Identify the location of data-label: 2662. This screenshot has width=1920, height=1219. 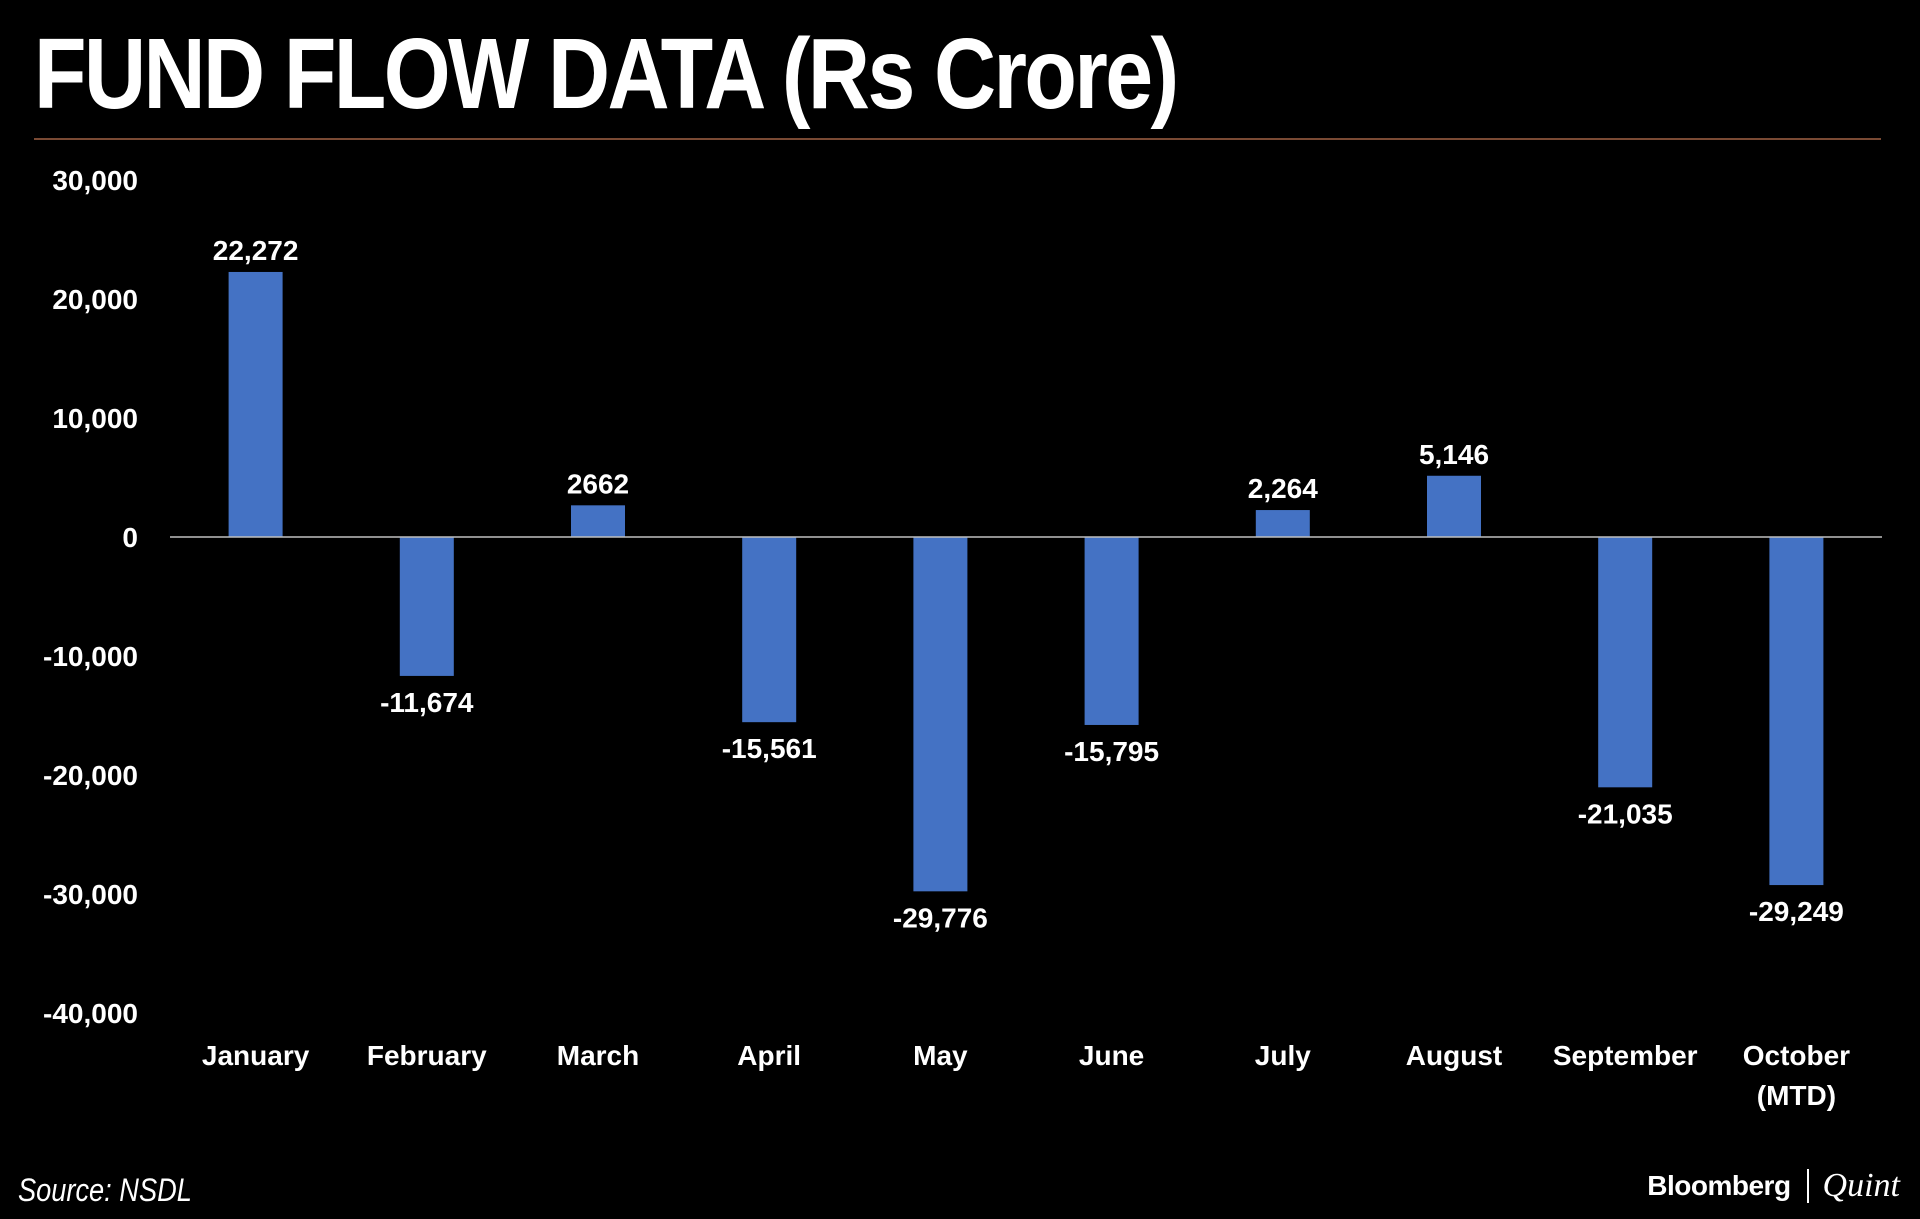
(598, 483).